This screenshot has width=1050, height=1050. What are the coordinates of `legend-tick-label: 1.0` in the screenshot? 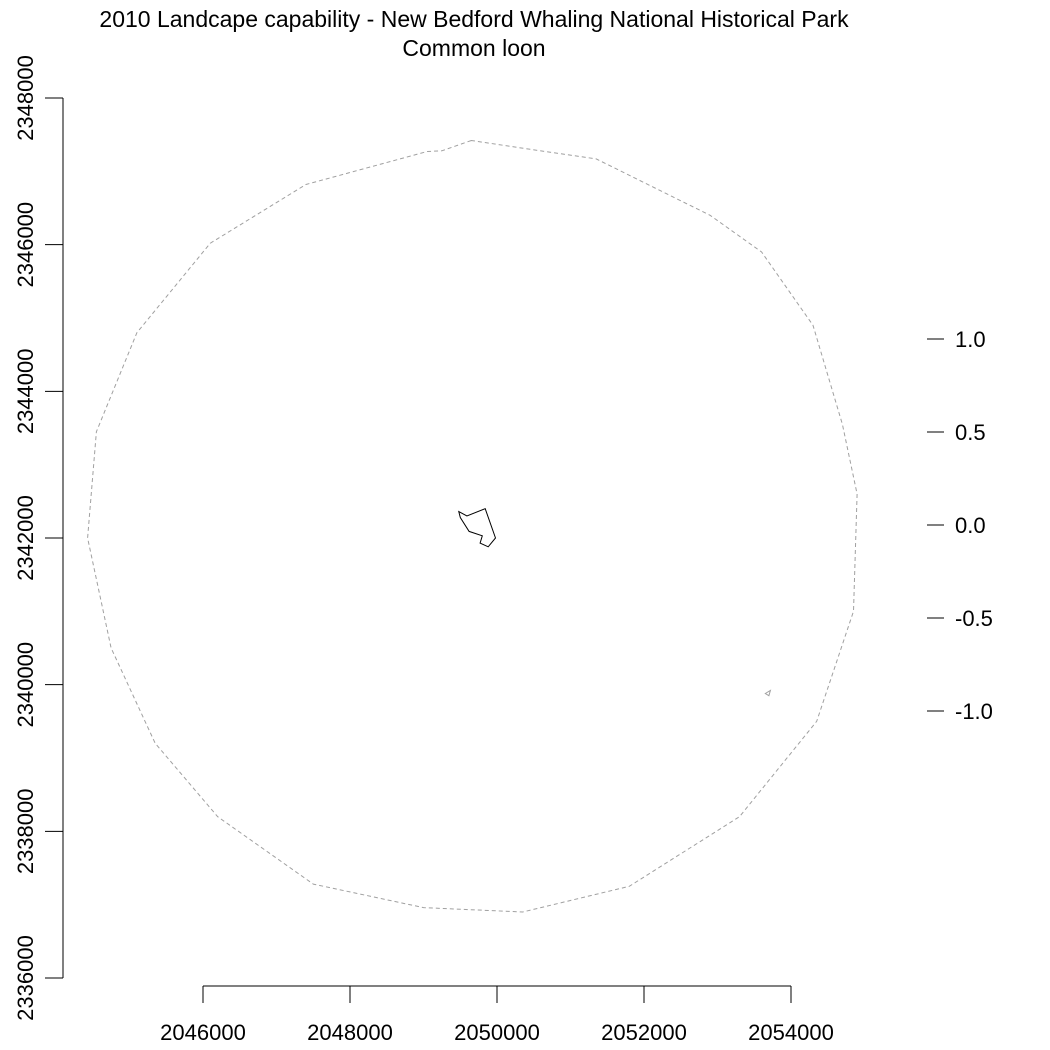 It's located at (970, 339).